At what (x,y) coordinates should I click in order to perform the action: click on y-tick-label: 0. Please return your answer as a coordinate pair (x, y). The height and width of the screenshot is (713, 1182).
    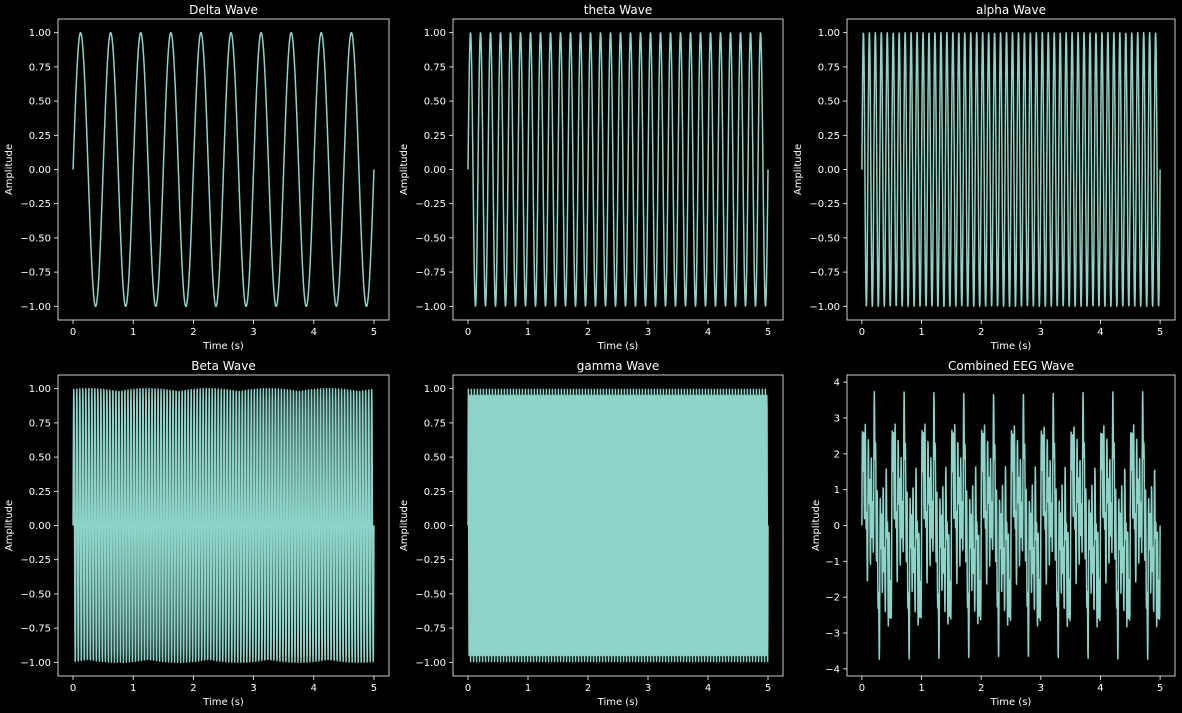
    Looking at the image, I should click on (837, 526).